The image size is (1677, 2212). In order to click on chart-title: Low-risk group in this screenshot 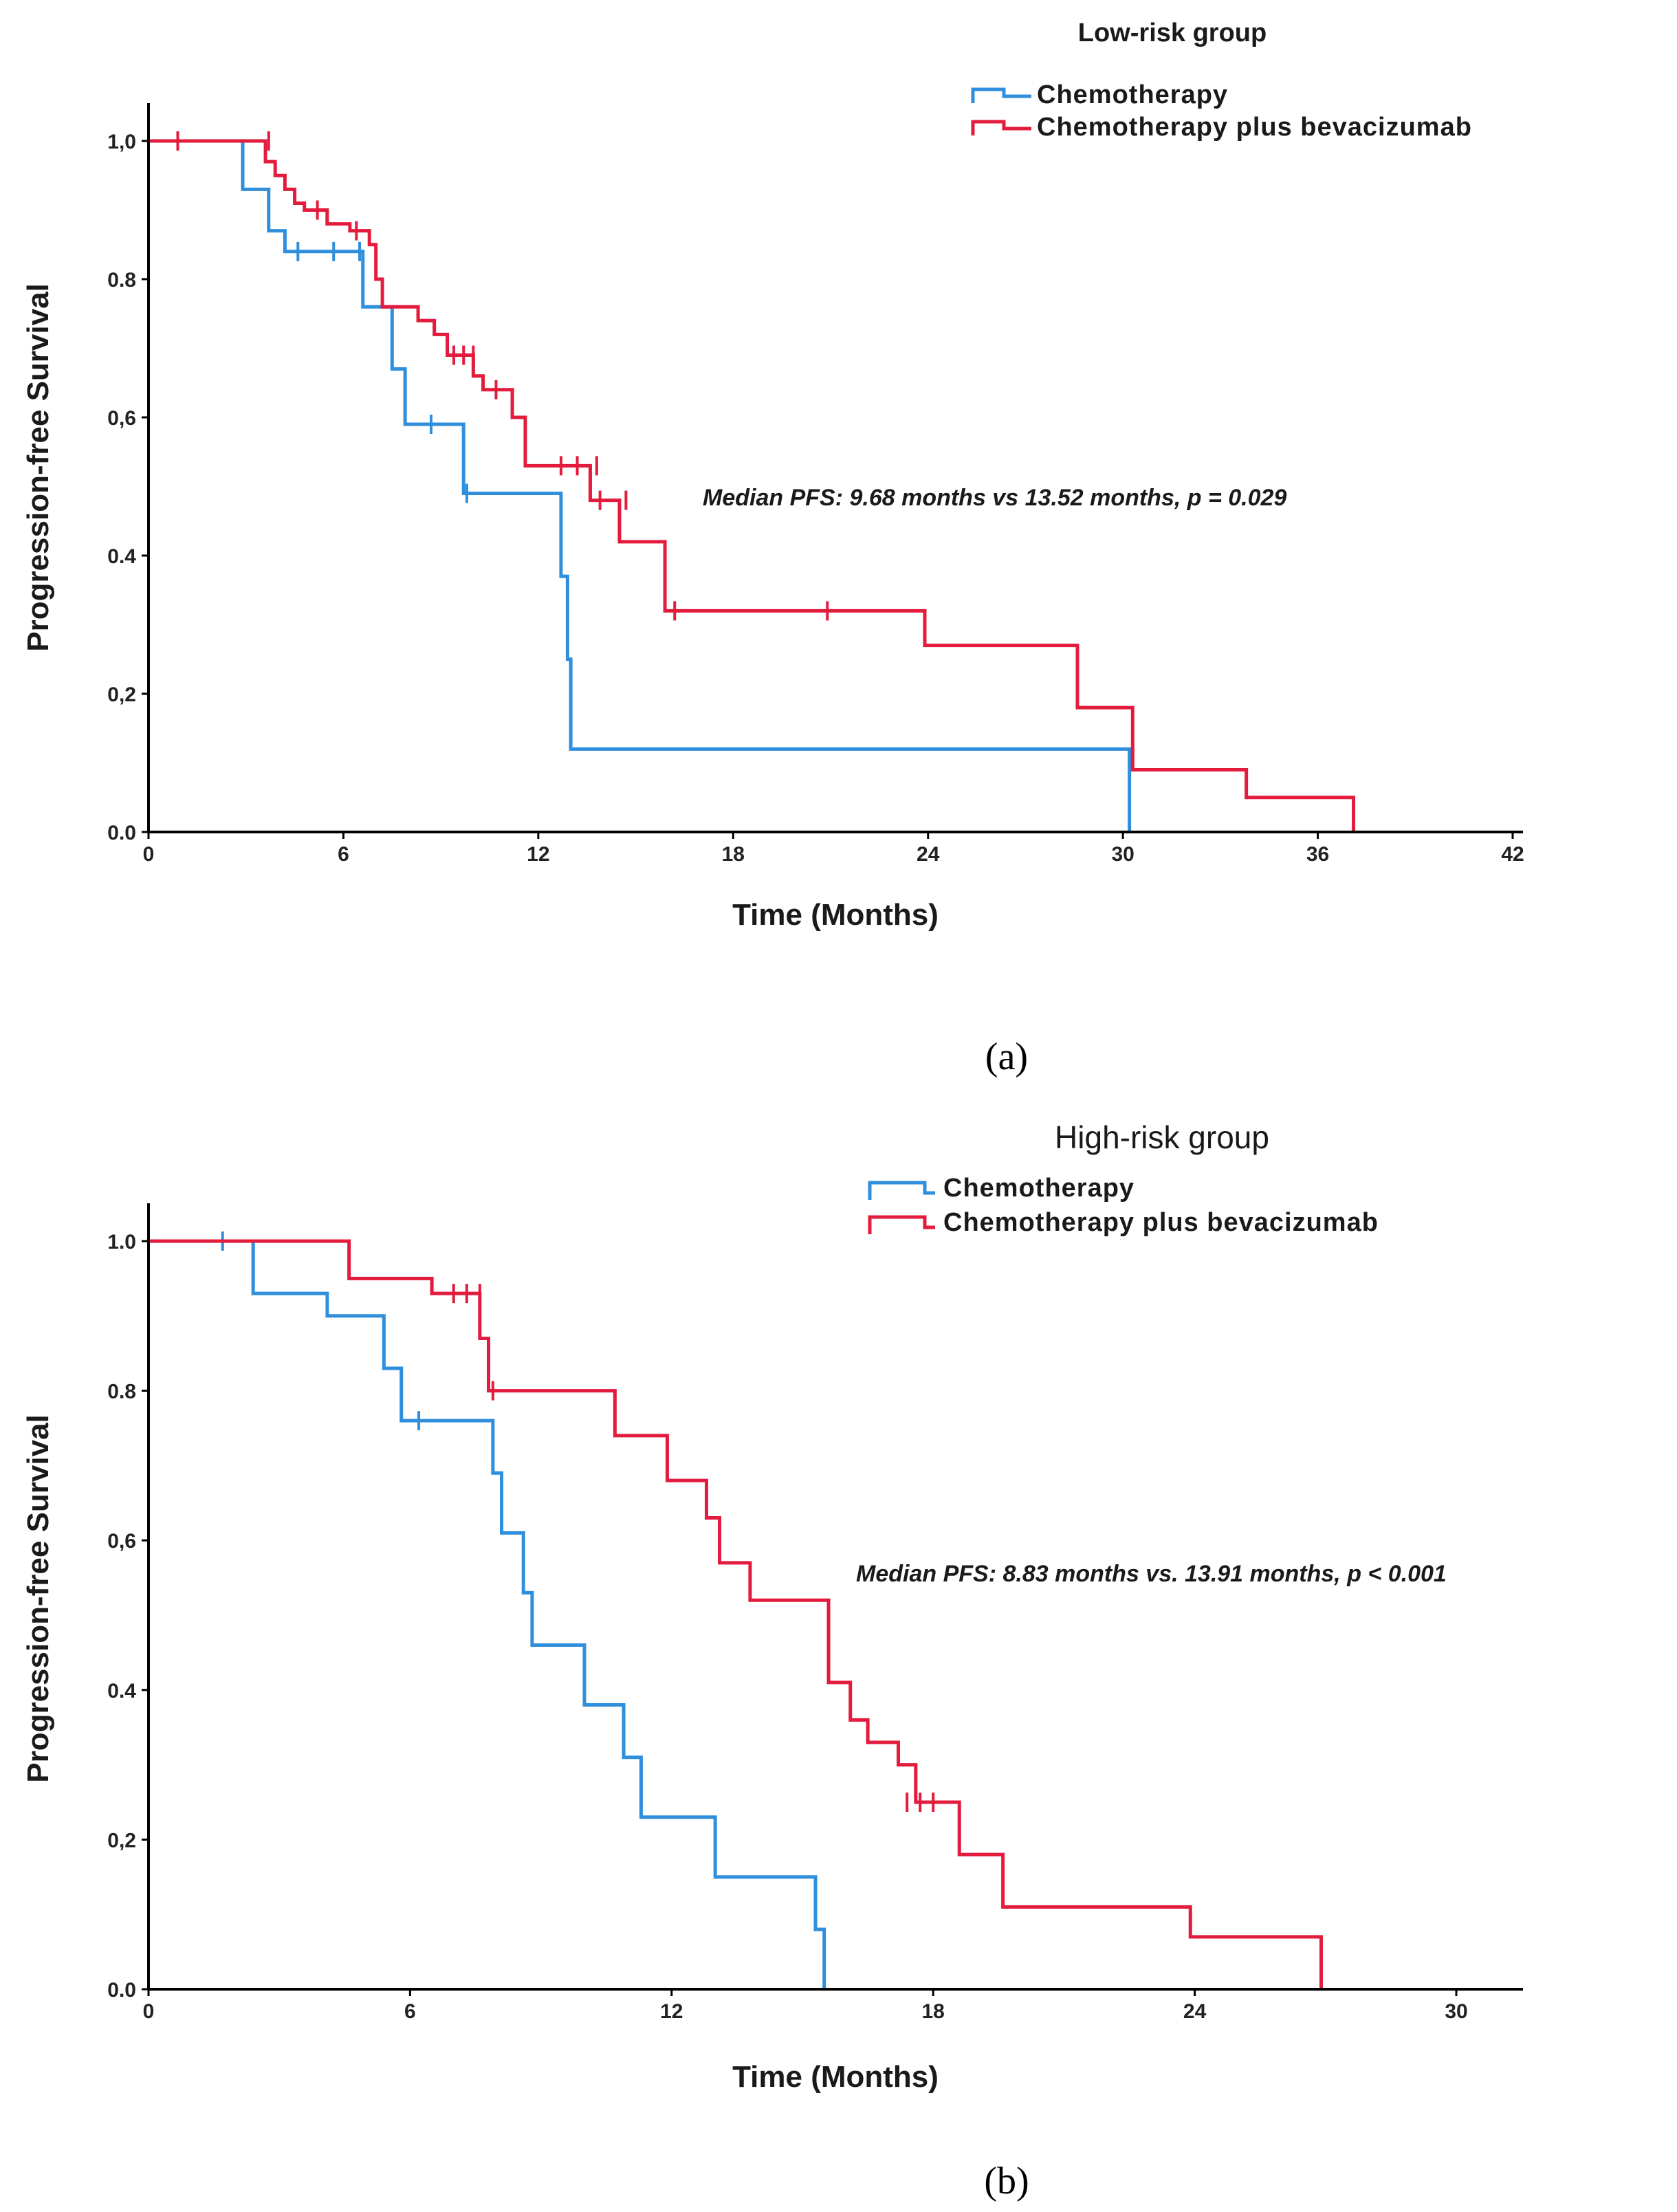, I will do `click(1172, 33)`.